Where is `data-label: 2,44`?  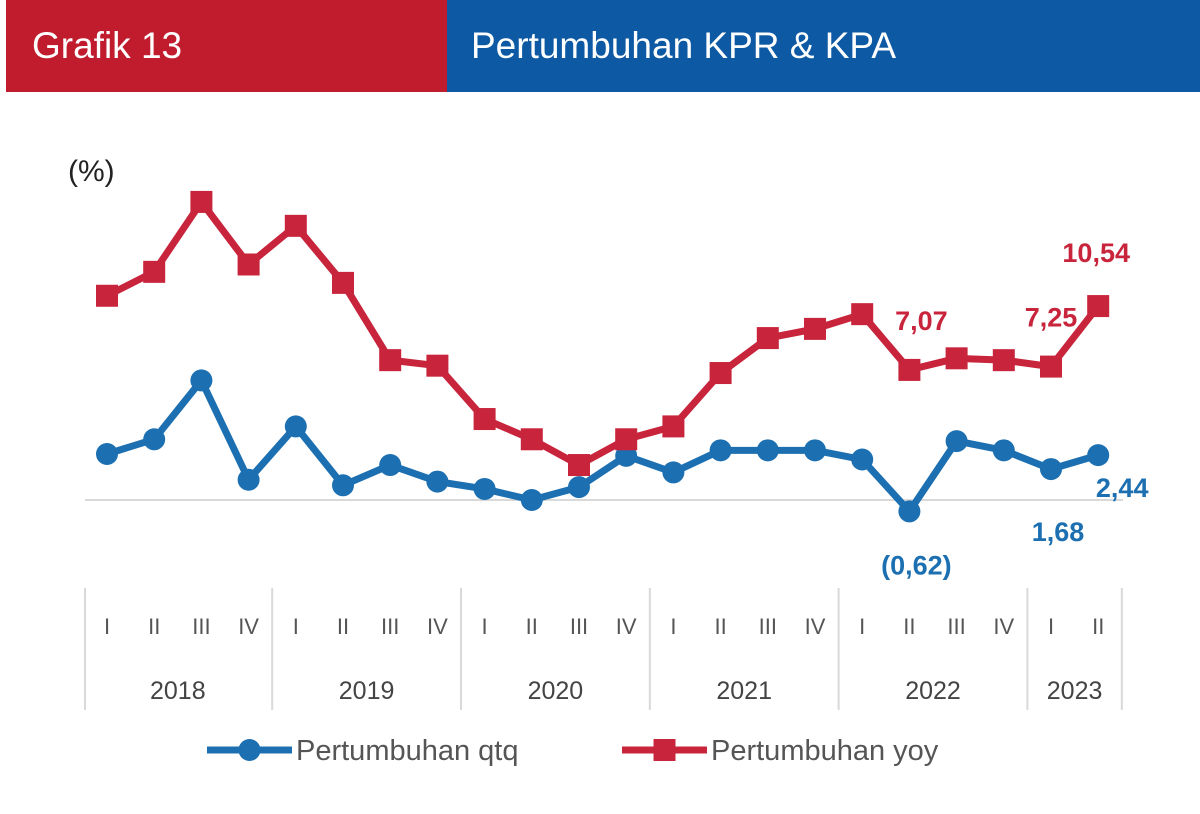 data-label: 2,44 is located at coordinates (1122, 488).